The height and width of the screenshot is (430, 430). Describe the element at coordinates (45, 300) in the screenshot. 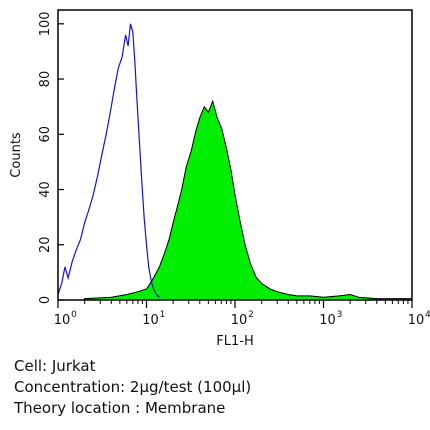

I see `y-tick-label: 0` at that location.